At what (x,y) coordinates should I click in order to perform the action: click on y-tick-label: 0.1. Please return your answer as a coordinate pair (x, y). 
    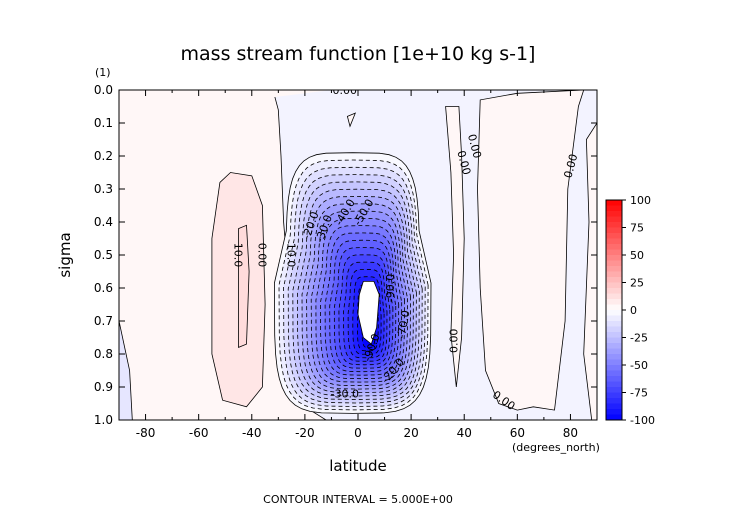
    Looking at the image, I should click on (103, 123).